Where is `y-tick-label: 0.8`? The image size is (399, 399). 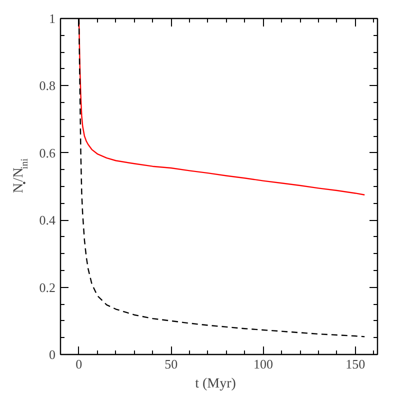
y-tick-label: 0.8 is located at coordinates (47, 86).